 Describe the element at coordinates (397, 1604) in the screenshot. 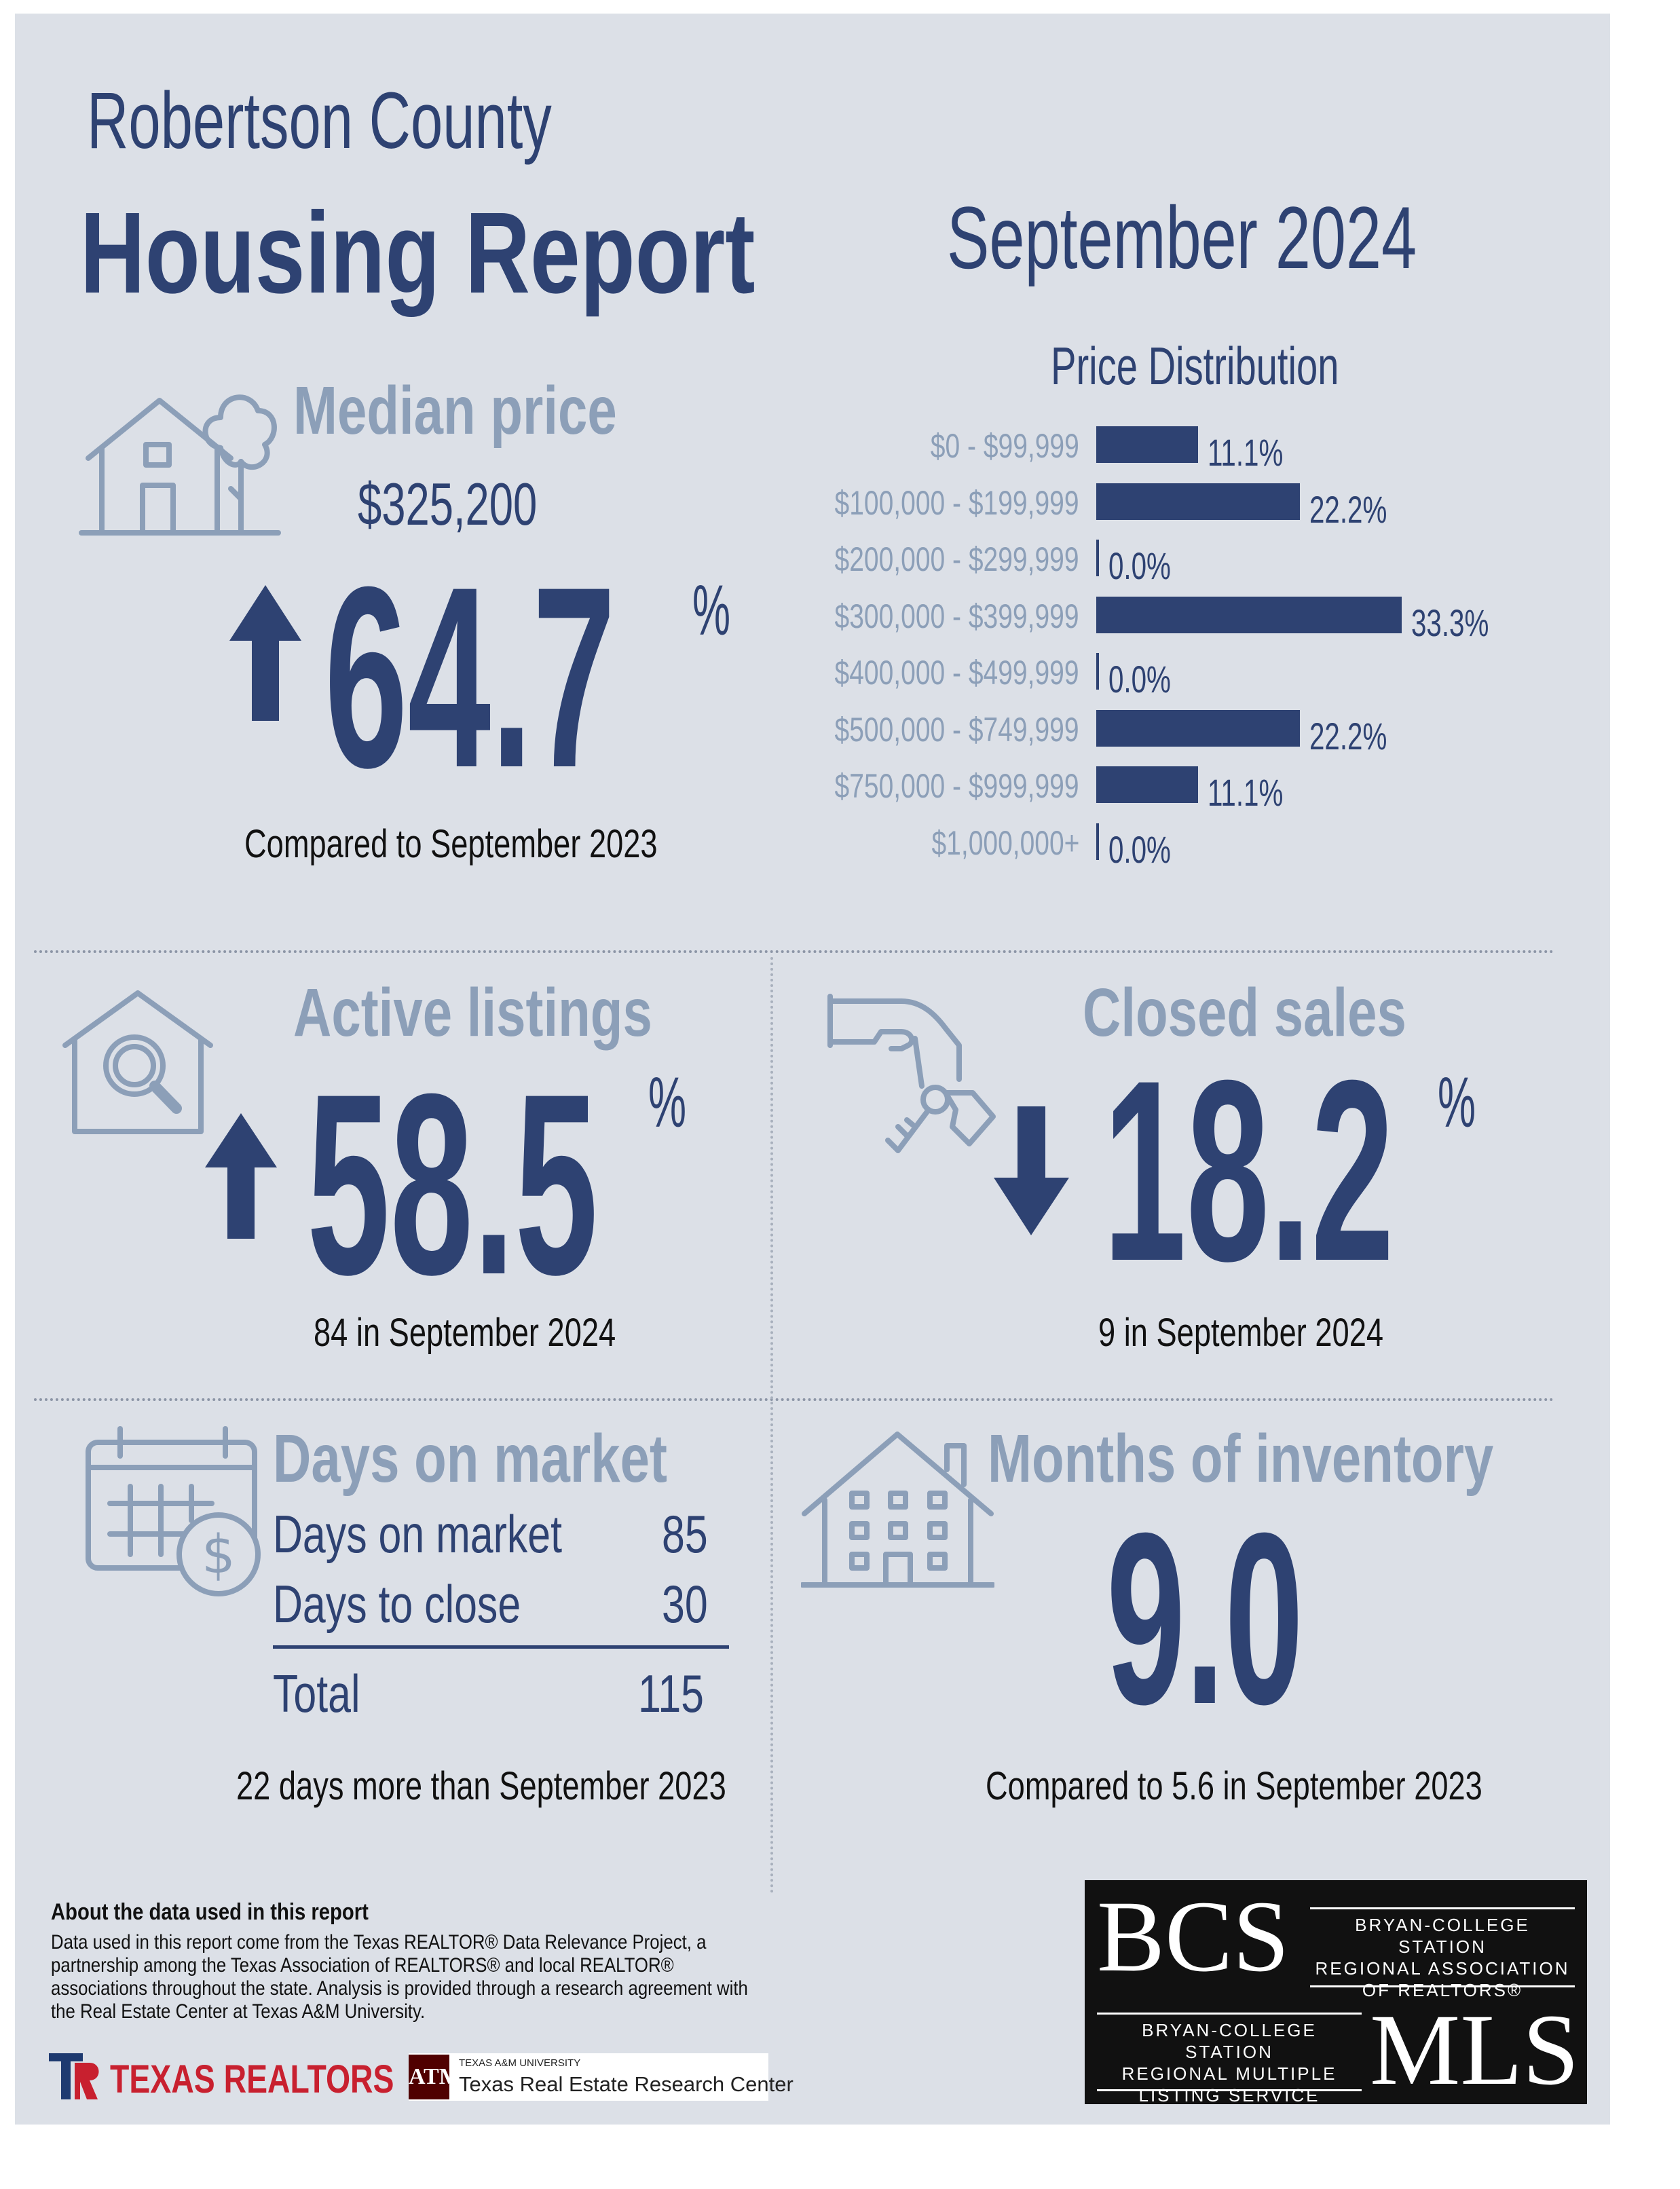

I see `days-to-close-label: Days to close` at that location.